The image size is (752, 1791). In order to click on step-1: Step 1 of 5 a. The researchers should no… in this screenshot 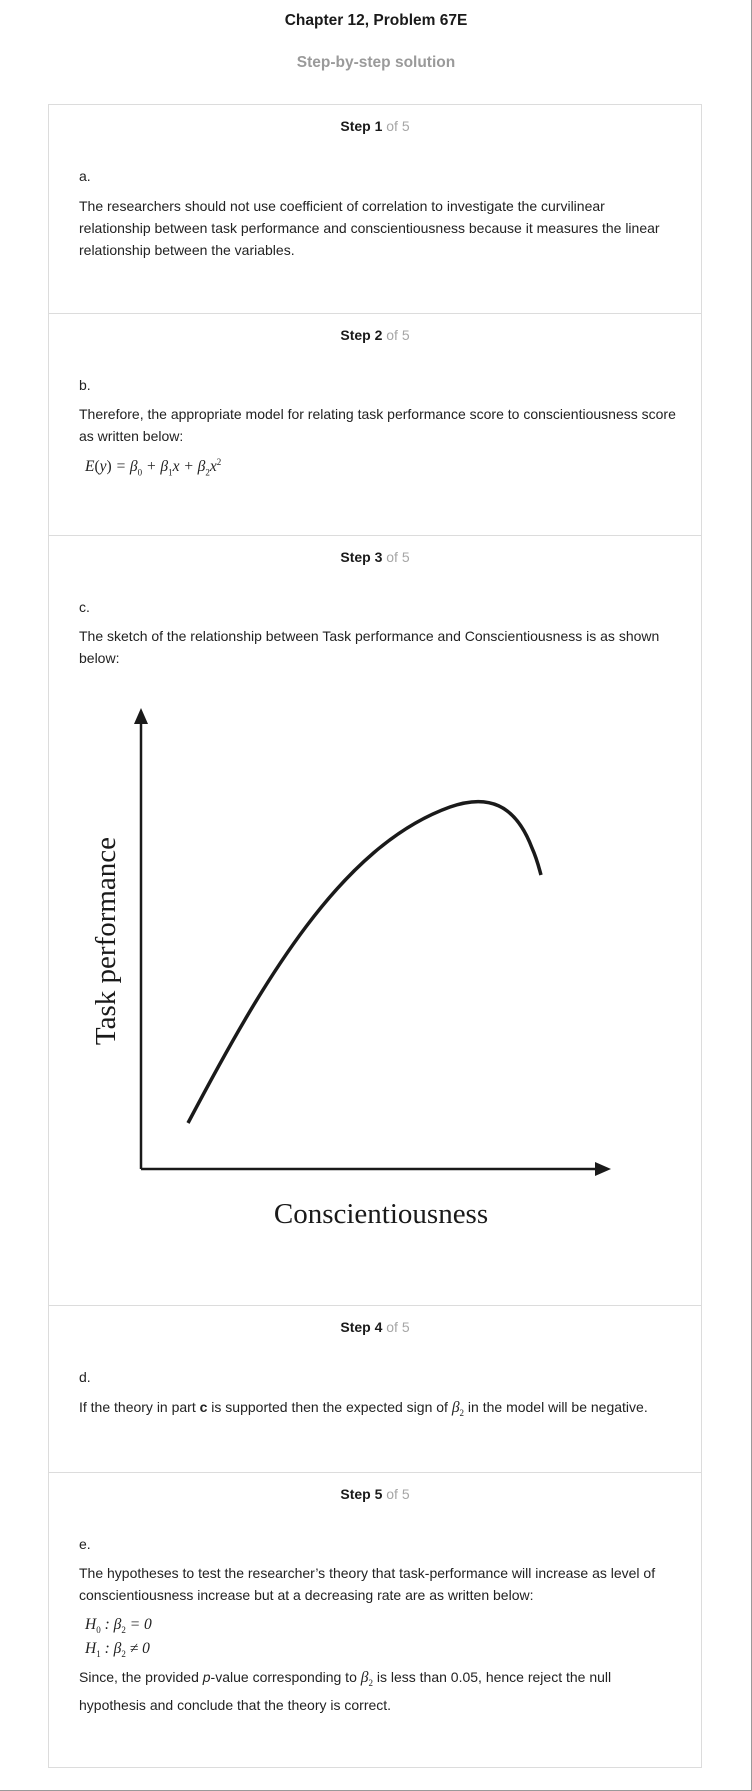, I will do `click(375, 209)`.